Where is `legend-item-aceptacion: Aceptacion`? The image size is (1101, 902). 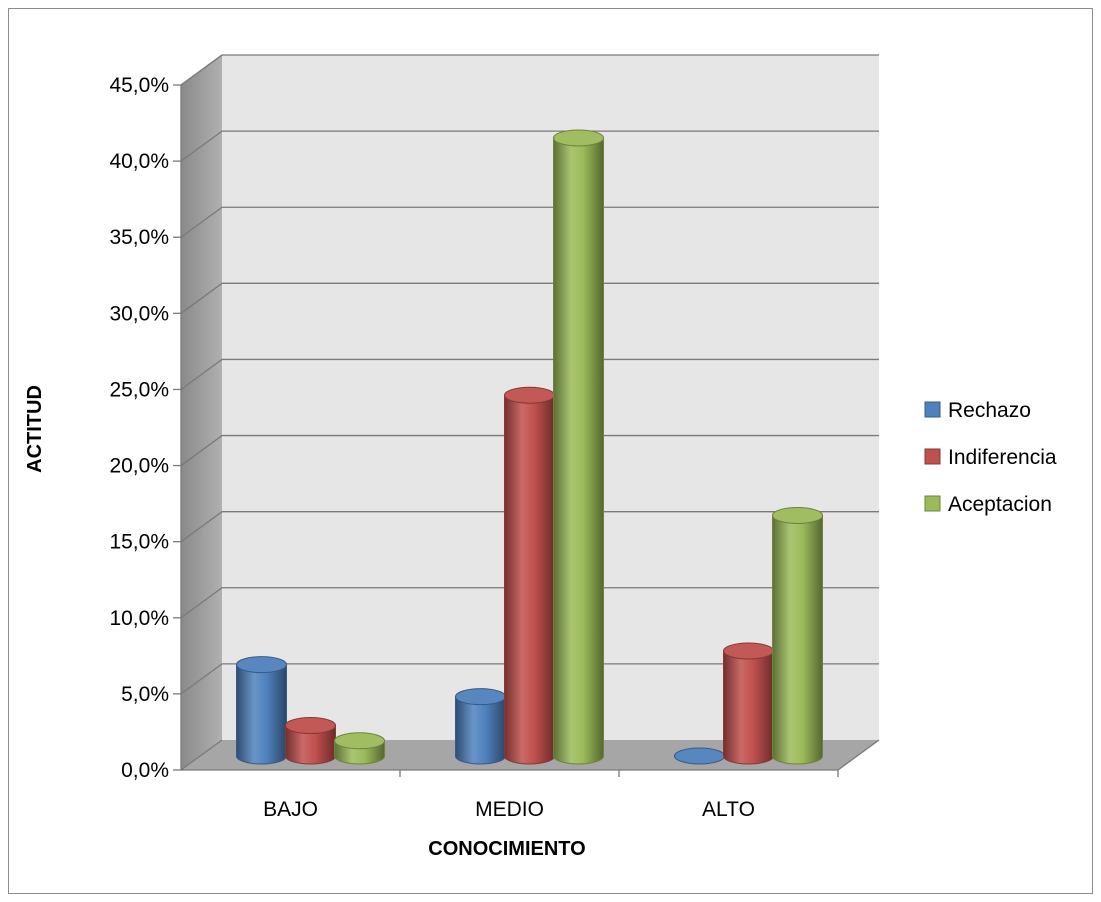 legend-item-aceptacion: Aceptacion is located at coordinates (988, 504).